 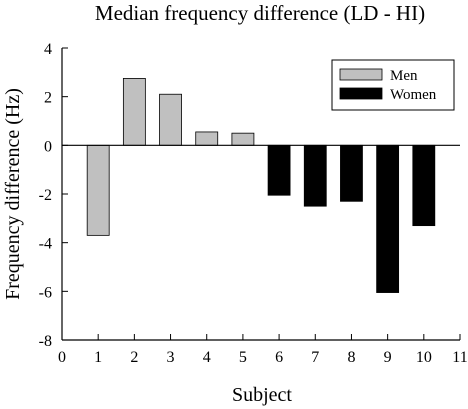 I want to click on legend: Men Women, so click(x=393, y=85).